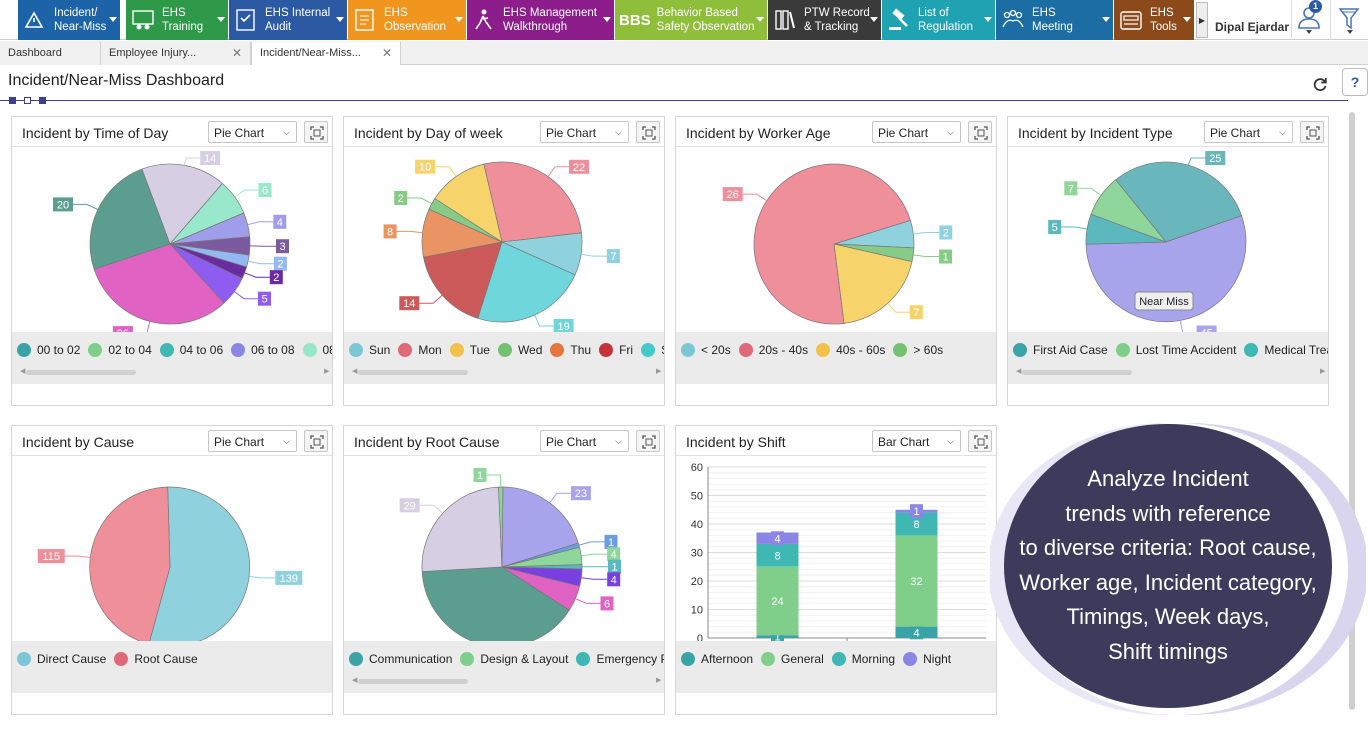  What do you see at coordinates (792, 659) in the screenshot?
I see `legend-item: General` at bounding box center [792, 659].